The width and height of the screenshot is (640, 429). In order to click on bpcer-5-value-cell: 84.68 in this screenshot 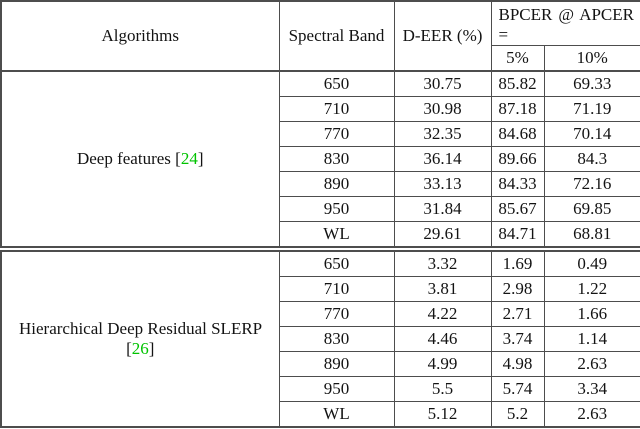, I will do `click(517, 134)`.